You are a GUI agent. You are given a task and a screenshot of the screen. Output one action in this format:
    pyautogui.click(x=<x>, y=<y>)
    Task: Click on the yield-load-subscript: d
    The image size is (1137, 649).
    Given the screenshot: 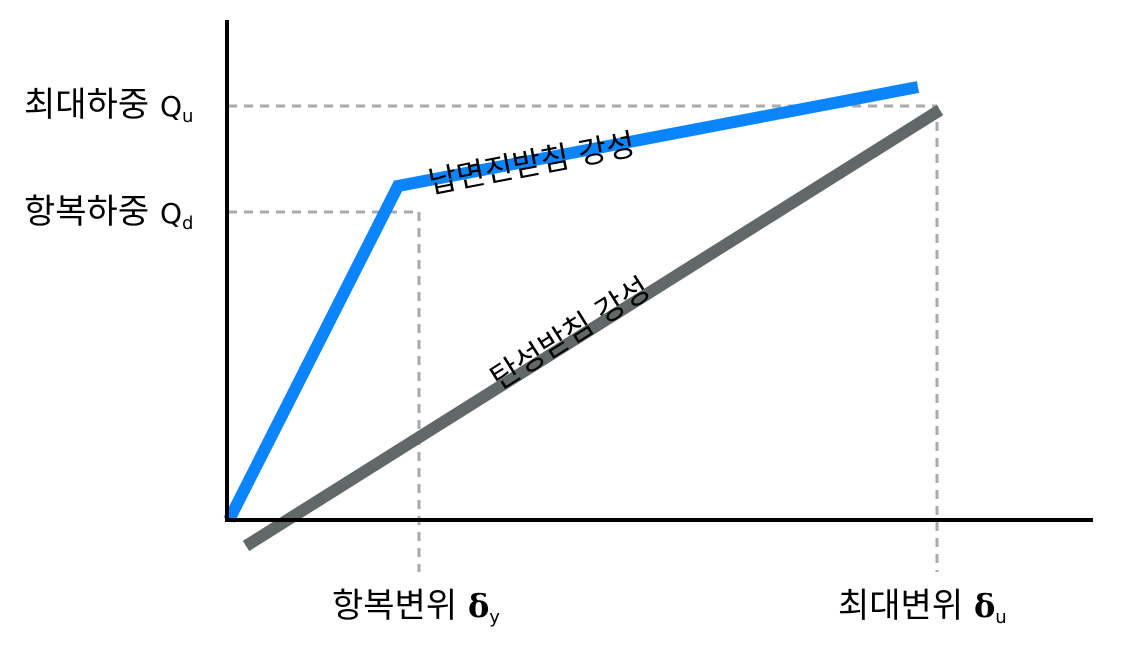 What is the action you would take?
    pyautogui.click(x=187, y=223)
    